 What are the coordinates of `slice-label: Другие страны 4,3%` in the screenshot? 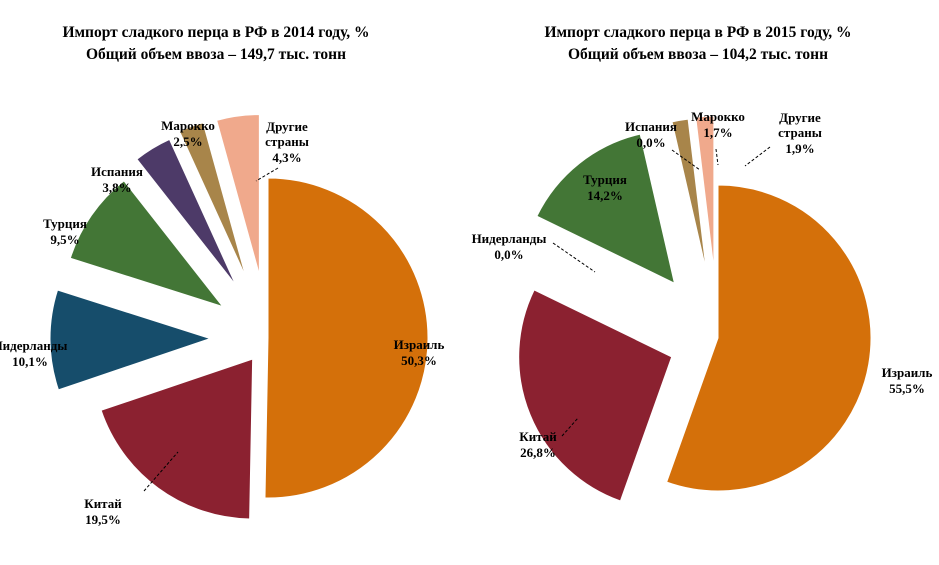 It's located at (287, 142).